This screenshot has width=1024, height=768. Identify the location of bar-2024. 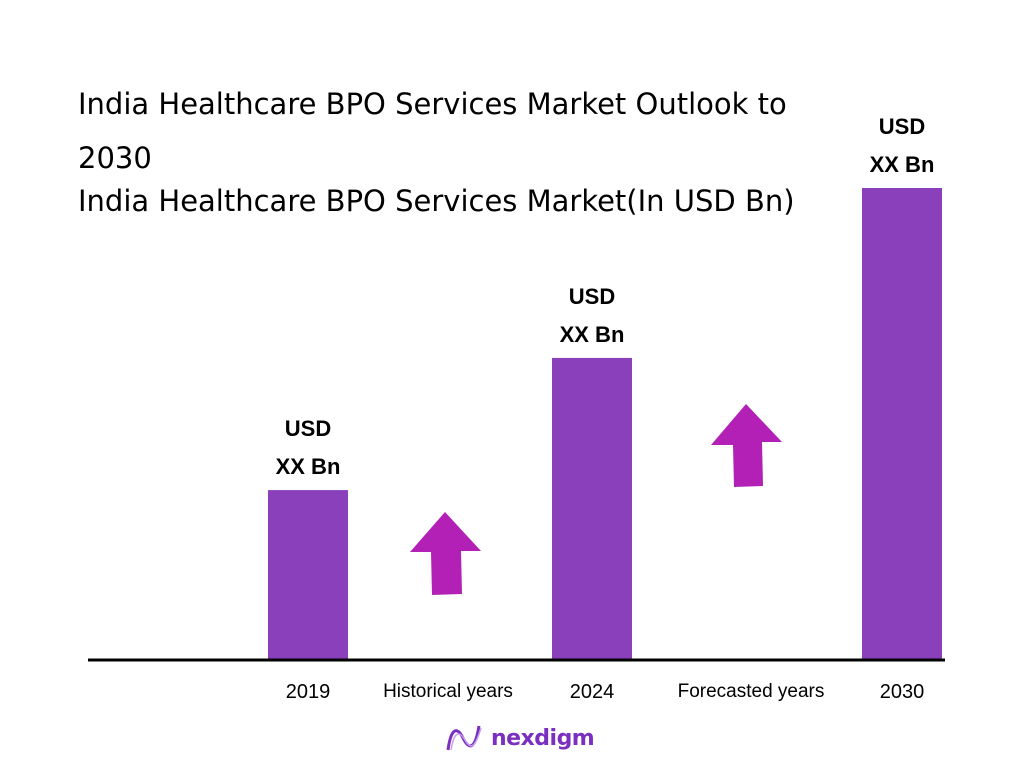
(592, 508).